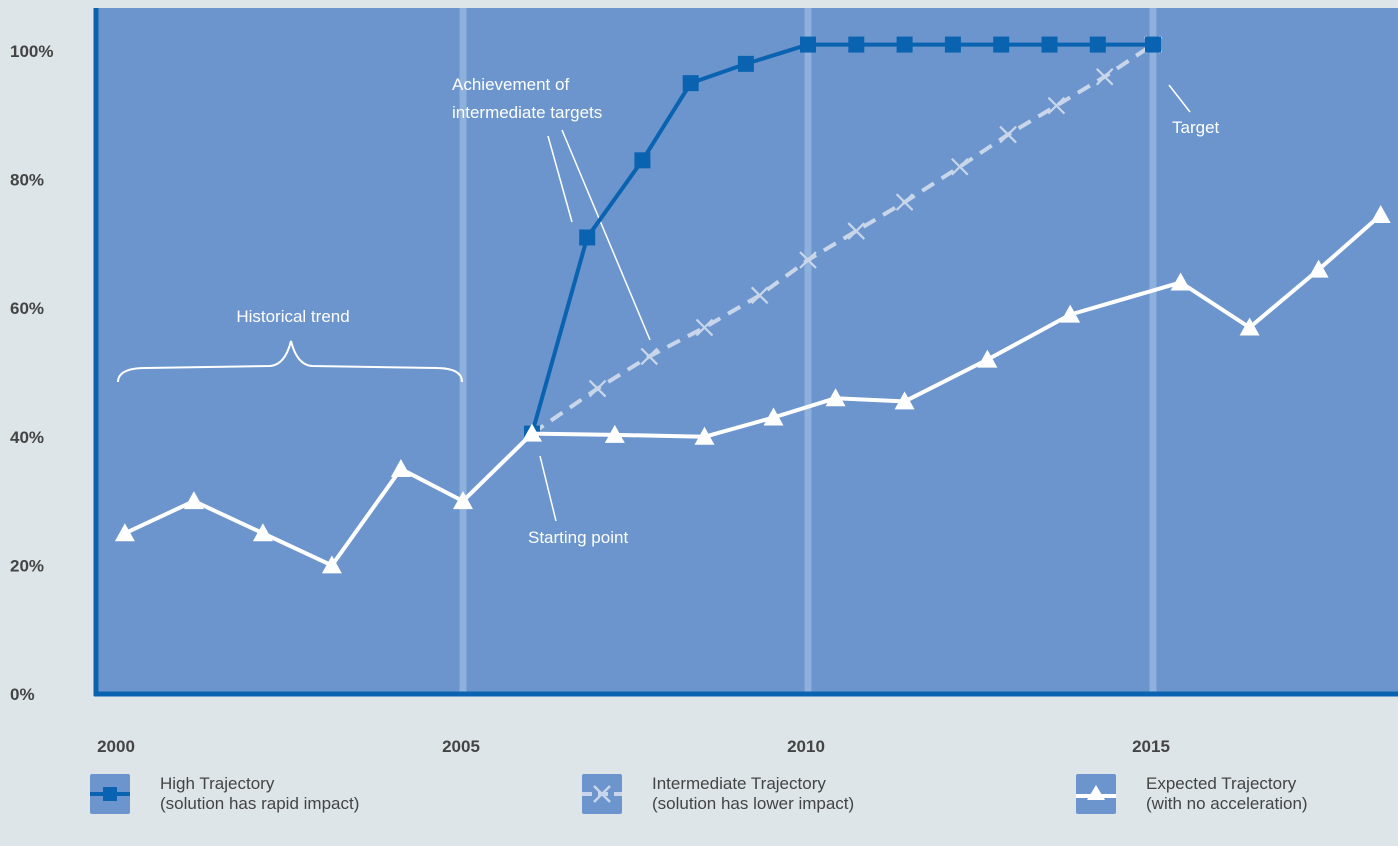  What do you see at coordinates (602, 794) in the screenshot?
I see `legend-swatch-intermediate` at bounding box center [602, 794].